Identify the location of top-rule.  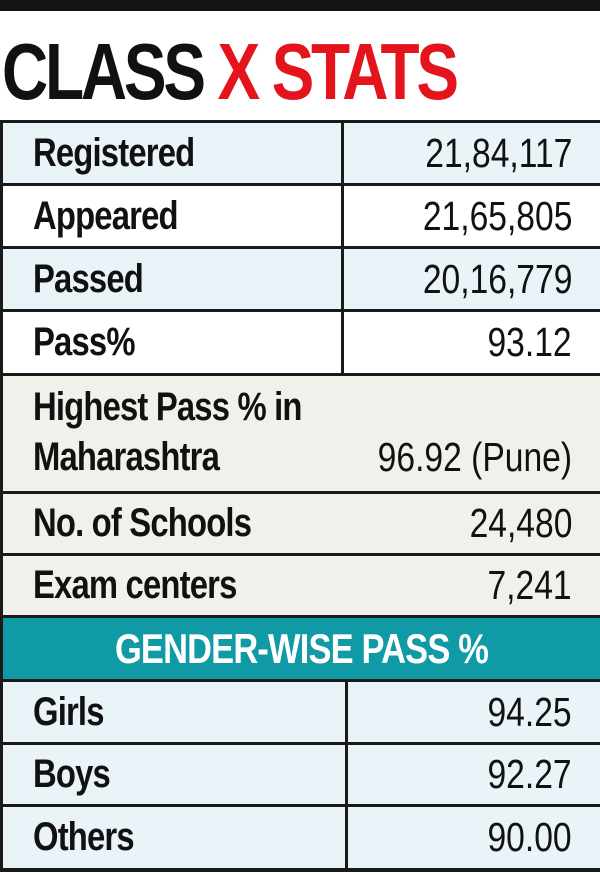
(300, 5).